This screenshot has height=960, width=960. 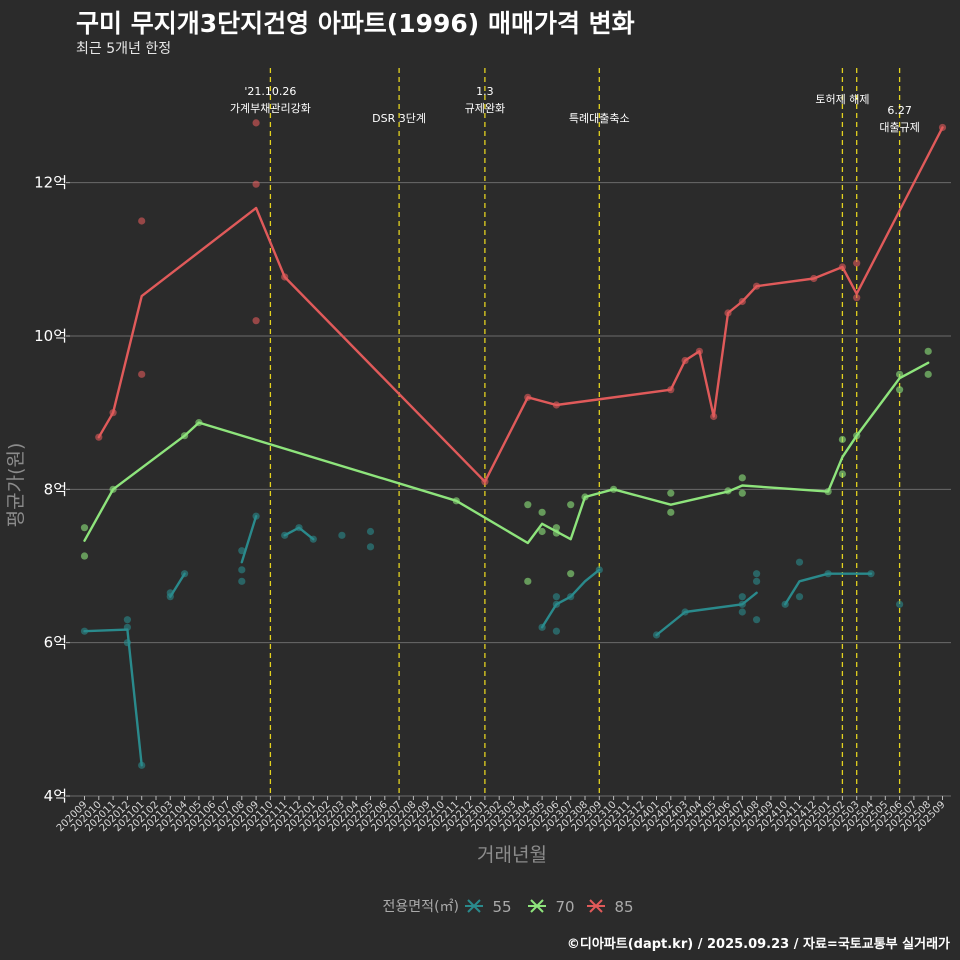 I want to click on legend-label: 85, so click(x=623, y=907).